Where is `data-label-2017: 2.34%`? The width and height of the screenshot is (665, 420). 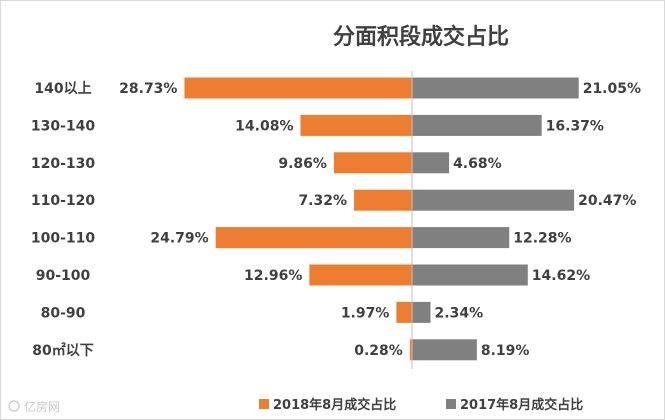 data-label-2017: 2.34% is located at coordinates (459, 313).